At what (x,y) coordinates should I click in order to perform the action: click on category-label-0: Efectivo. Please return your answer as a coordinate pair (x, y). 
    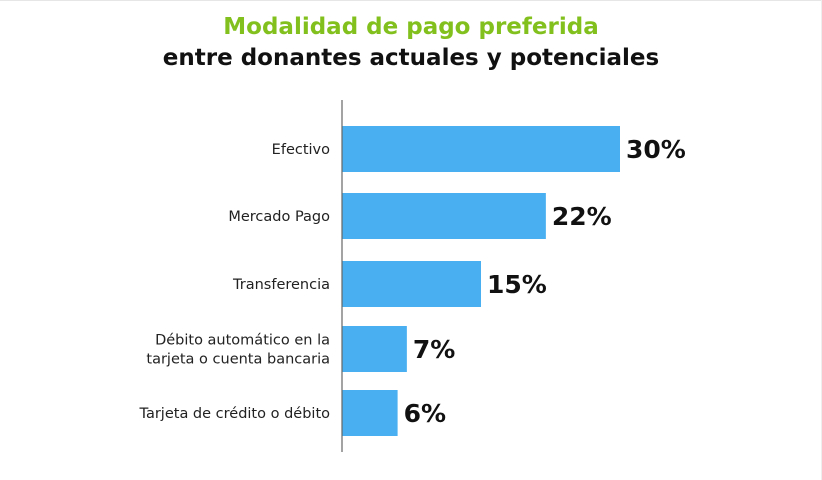
    Looking at the image, I should click on (301, 150).